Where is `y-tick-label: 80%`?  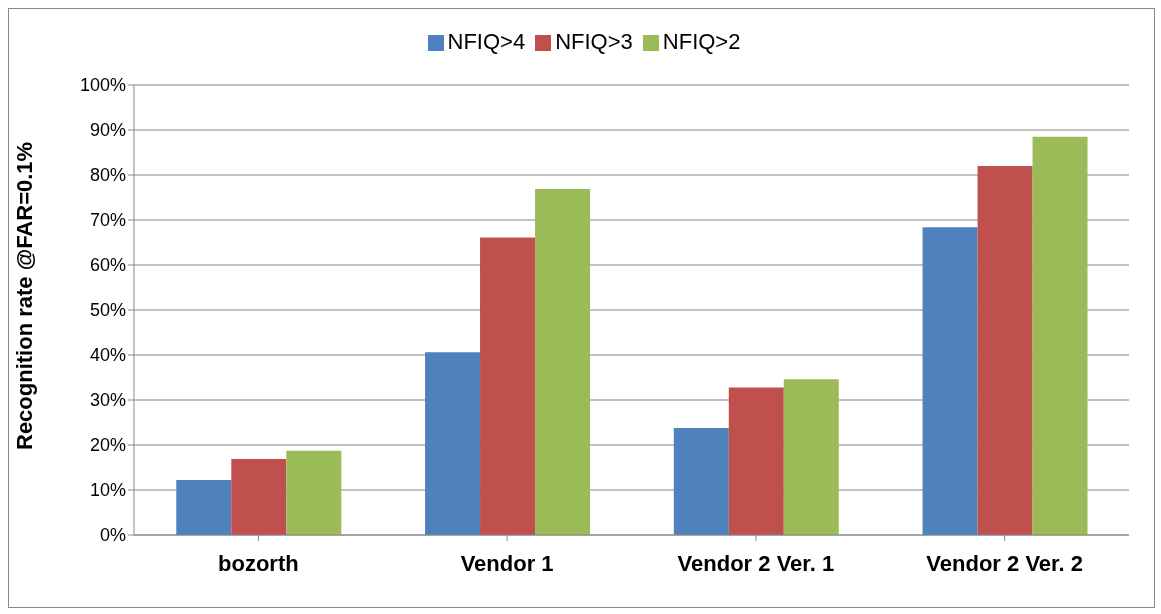 y-tick-label: 80% is located at coordinates (107, 175).